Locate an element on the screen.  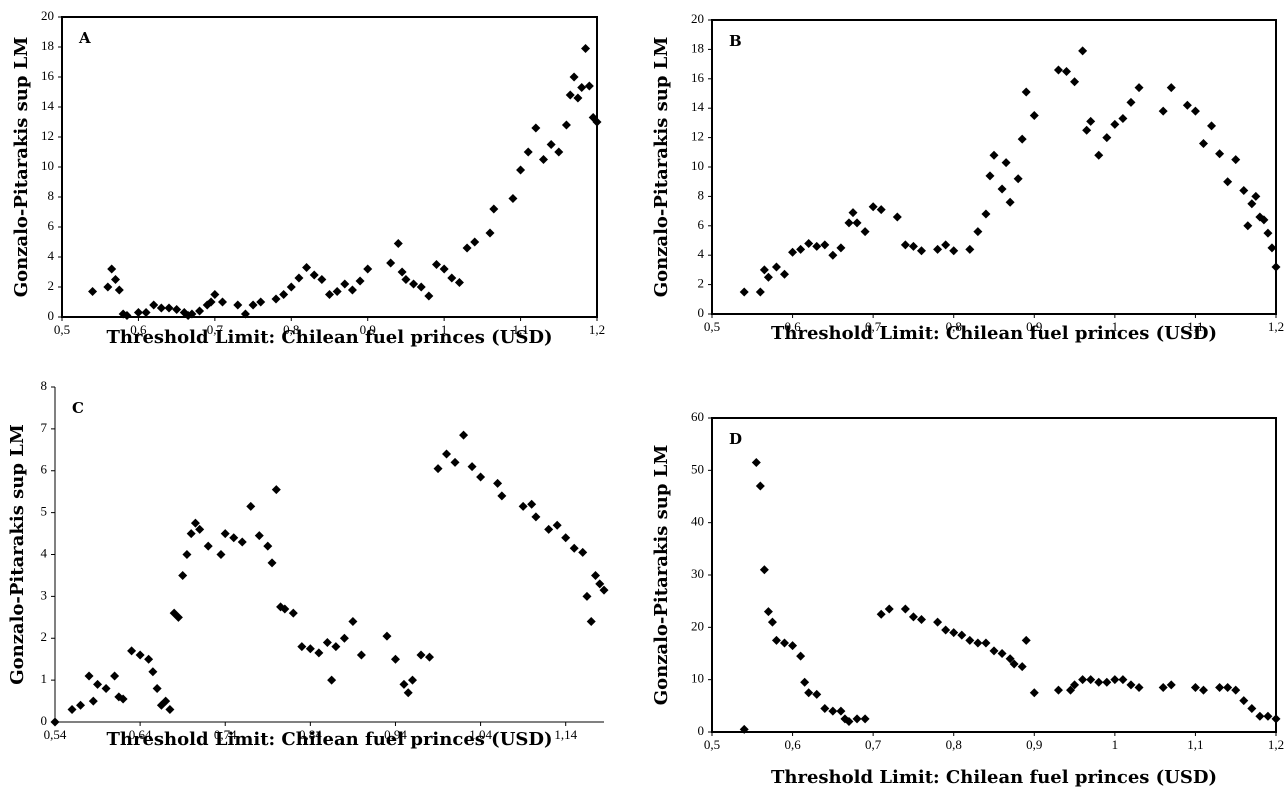
y-tick-label: 6 is located at coordinates (701, 224).